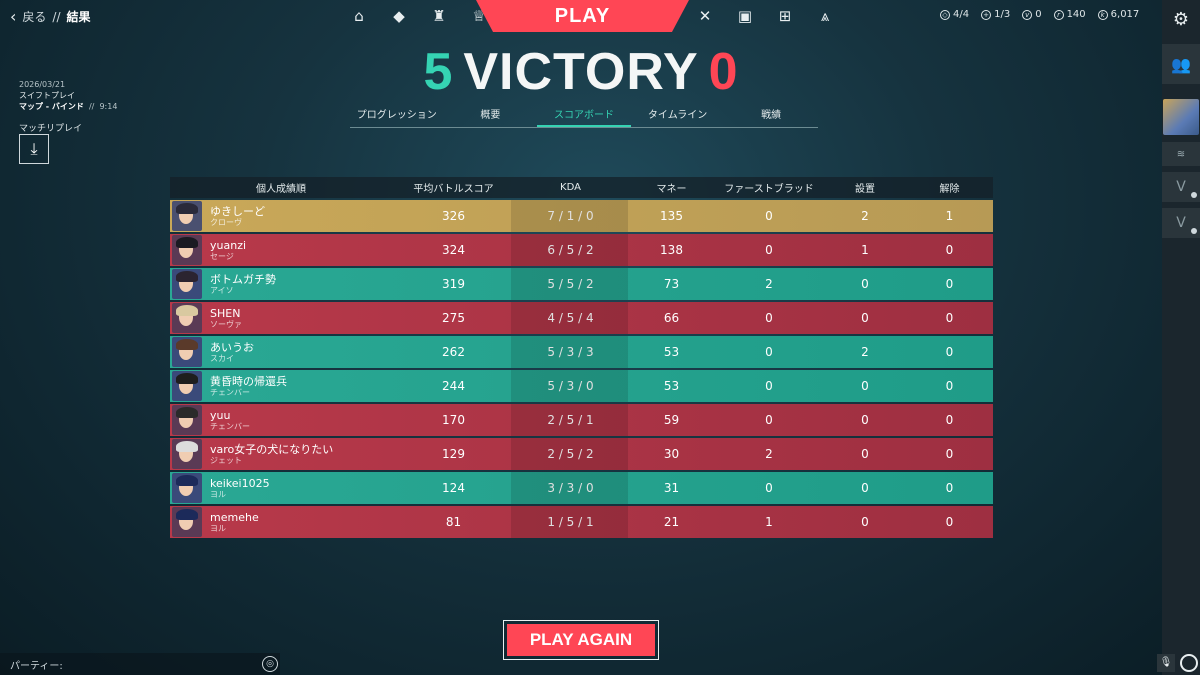 The width and height of the screenshot is (1200, 675). Describe the element at coordinates (1181, 117) in the screenshot. I see `friend-avatar` at that location.